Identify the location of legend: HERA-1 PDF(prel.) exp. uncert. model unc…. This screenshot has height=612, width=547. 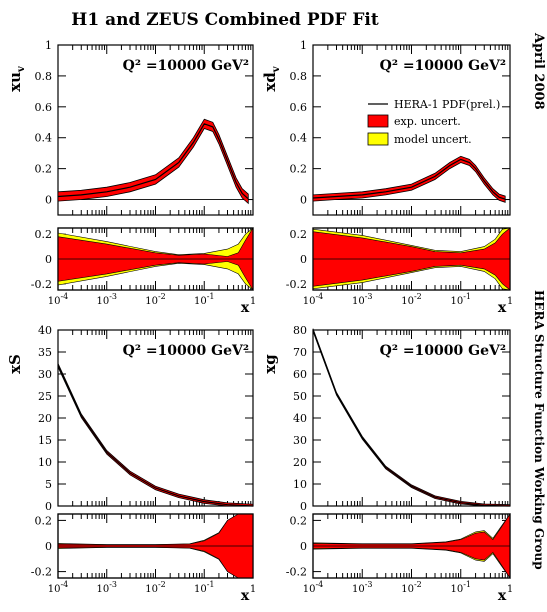
(433, 122).